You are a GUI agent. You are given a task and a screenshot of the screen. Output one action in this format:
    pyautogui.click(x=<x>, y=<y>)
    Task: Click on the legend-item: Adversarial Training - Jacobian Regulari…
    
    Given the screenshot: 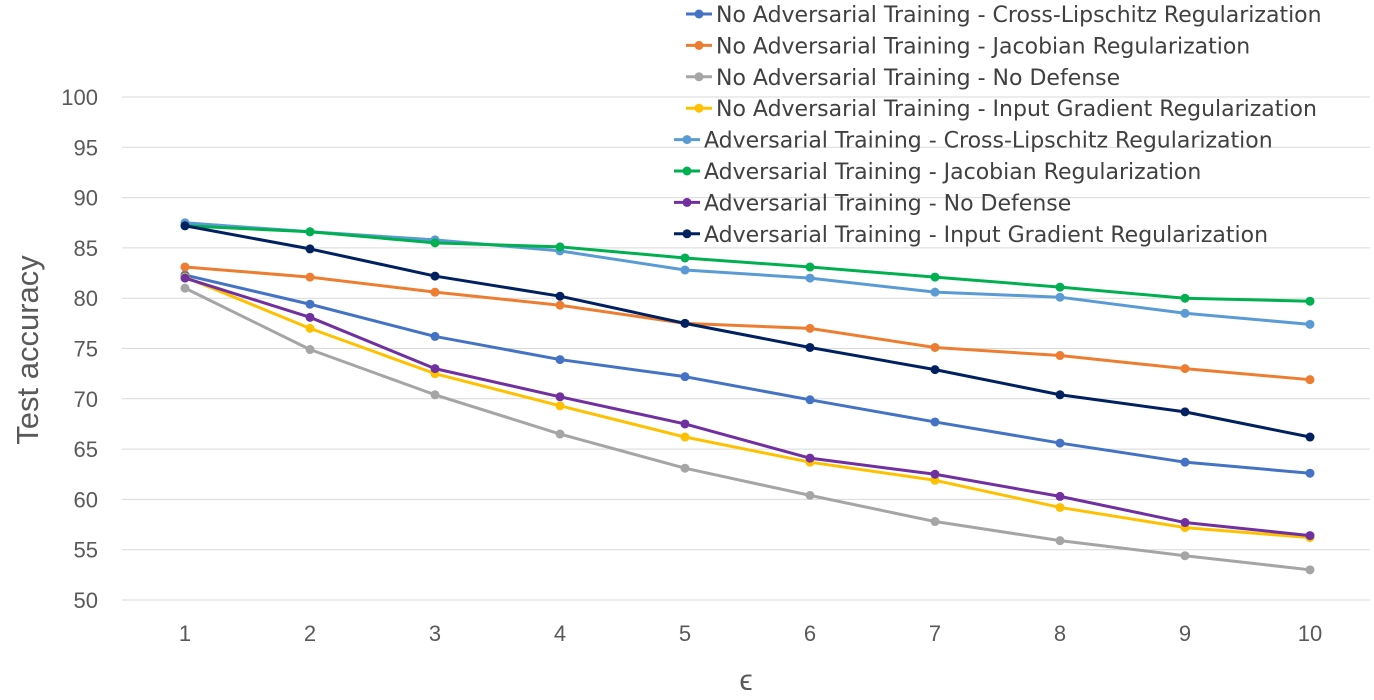 What is the action you would take?
    pyautogui.click(x=937, y=172)
    